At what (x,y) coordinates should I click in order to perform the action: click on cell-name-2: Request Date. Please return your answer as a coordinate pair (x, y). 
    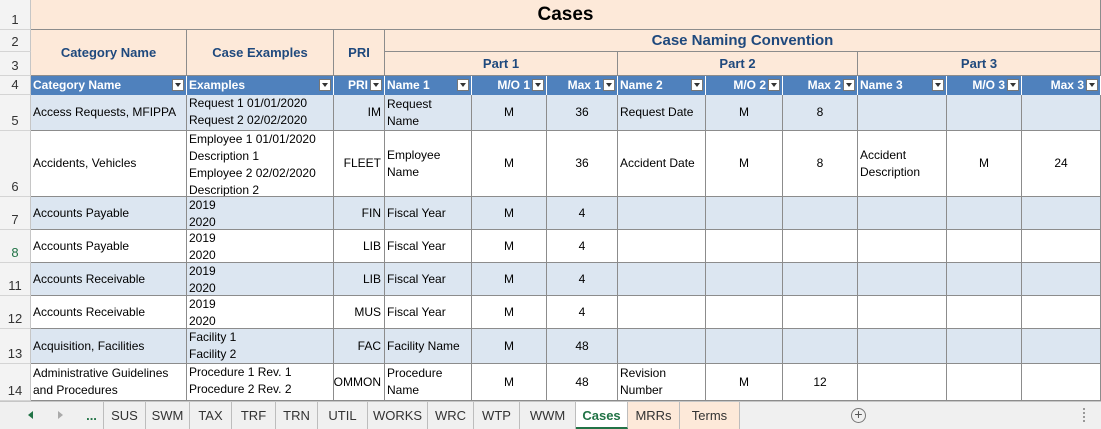
    Looking at the image, I should click on (662, 113).